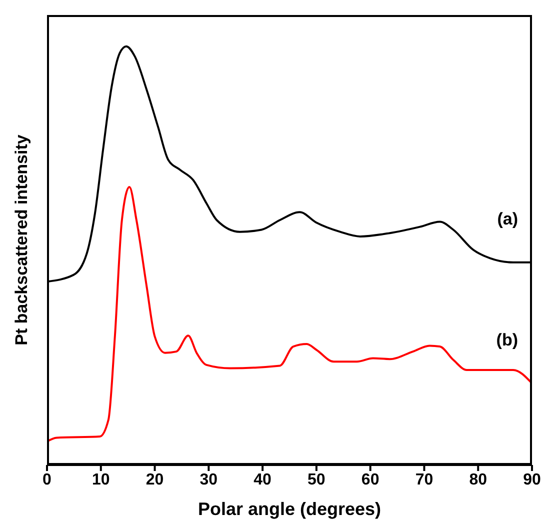 This screenshot has width=542, height=522. I want to click on x-tick-label: 80, so click(478, 479).